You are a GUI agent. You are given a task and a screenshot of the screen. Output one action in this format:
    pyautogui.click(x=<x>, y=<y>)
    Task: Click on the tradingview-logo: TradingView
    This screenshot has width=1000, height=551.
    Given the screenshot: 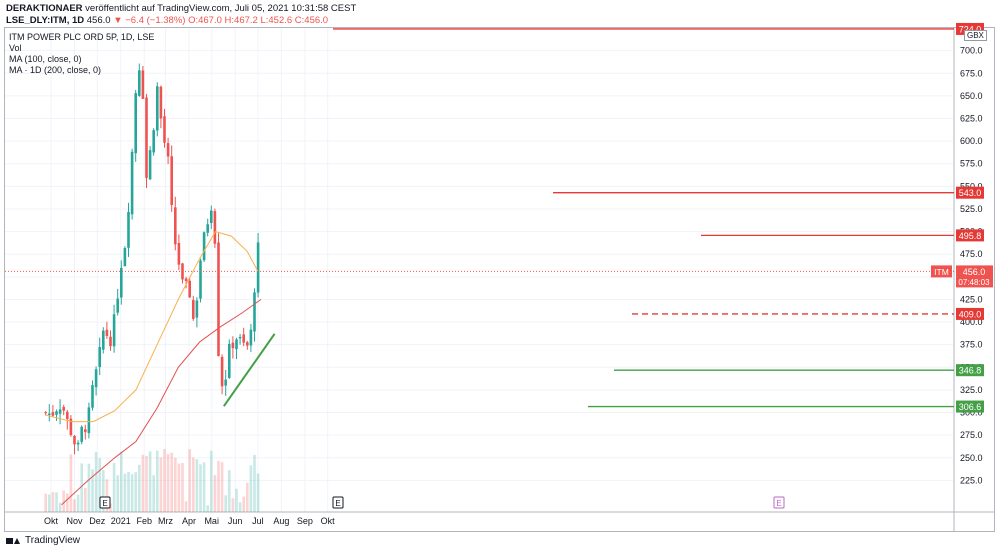 What is the action you would take?
    pyautogui.click(x=43, y=540)
    